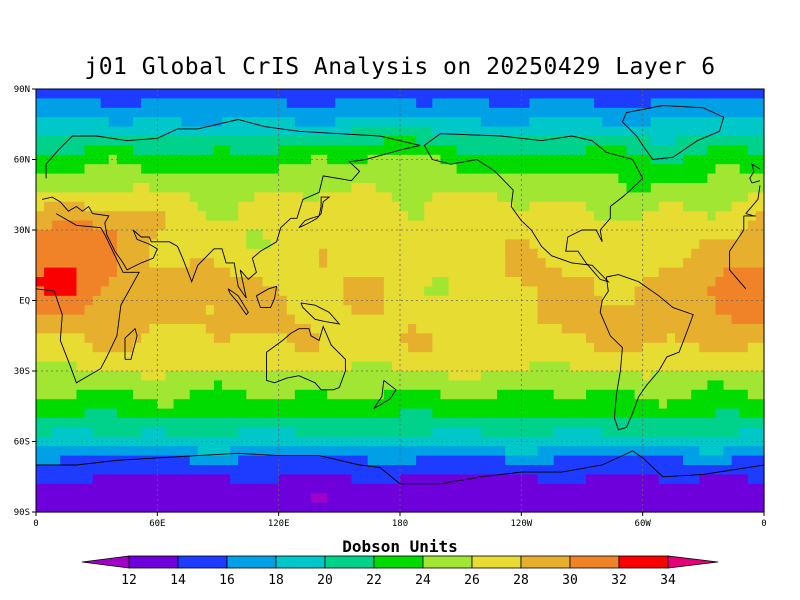  I want to click on colorbar-tick-label: 22, so click(374, 580).